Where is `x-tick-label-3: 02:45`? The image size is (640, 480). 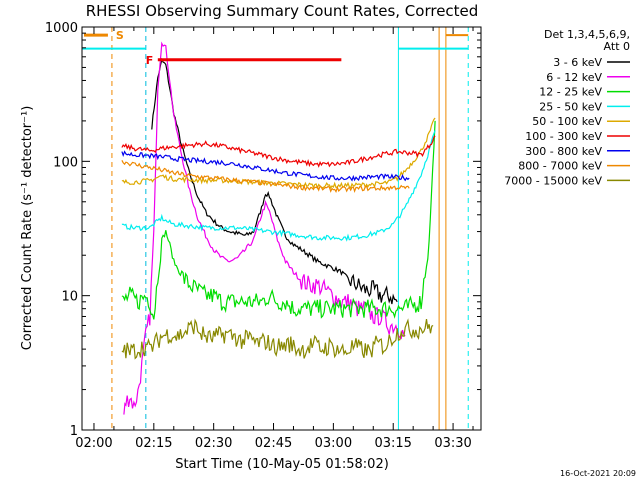
x-tick-label-3: 02:45 is located at coordinates (273, 443).